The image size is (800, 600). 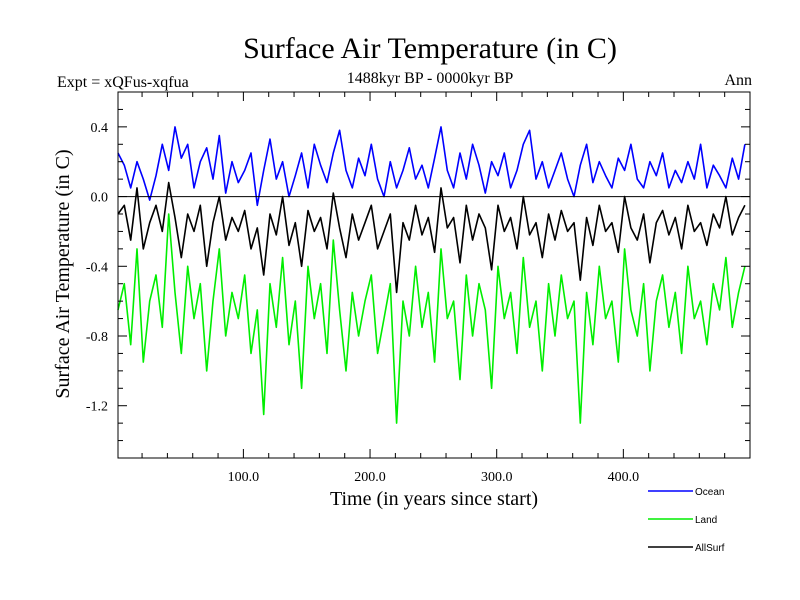 What do you see at coordinates (686, 520) in the screenshot?
I see `legend: Ocean Land AllSurf` at bounding box center [686, 520].